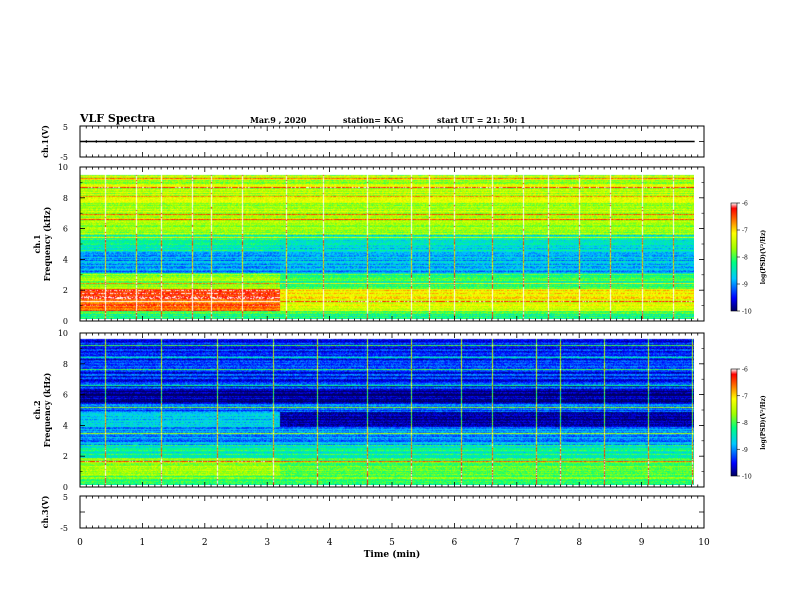 The image size is (792, 612). Describe the element at coordinates (642, 543) in the screenshot. I see `x-tick-label: 9` at that location.